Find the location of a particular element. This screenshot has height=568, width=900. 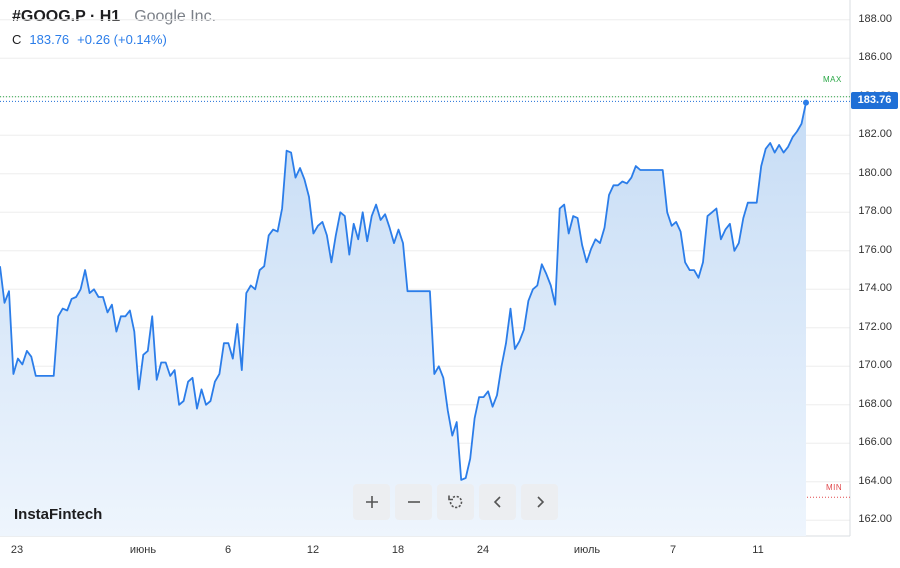

symbol-title: #GOOG.P · H1 is located at coordinates (66, 16).